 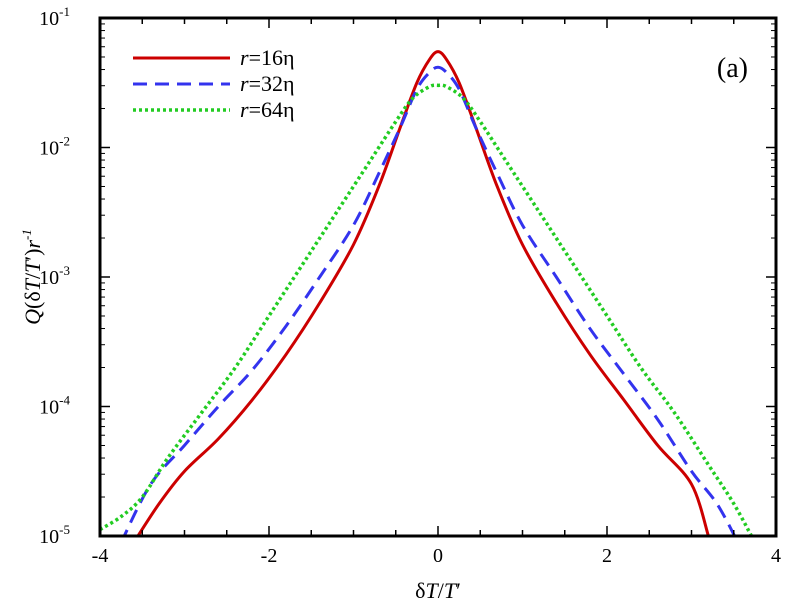 I want to click on legend-label: r=16η, so click(x=267, y=57).